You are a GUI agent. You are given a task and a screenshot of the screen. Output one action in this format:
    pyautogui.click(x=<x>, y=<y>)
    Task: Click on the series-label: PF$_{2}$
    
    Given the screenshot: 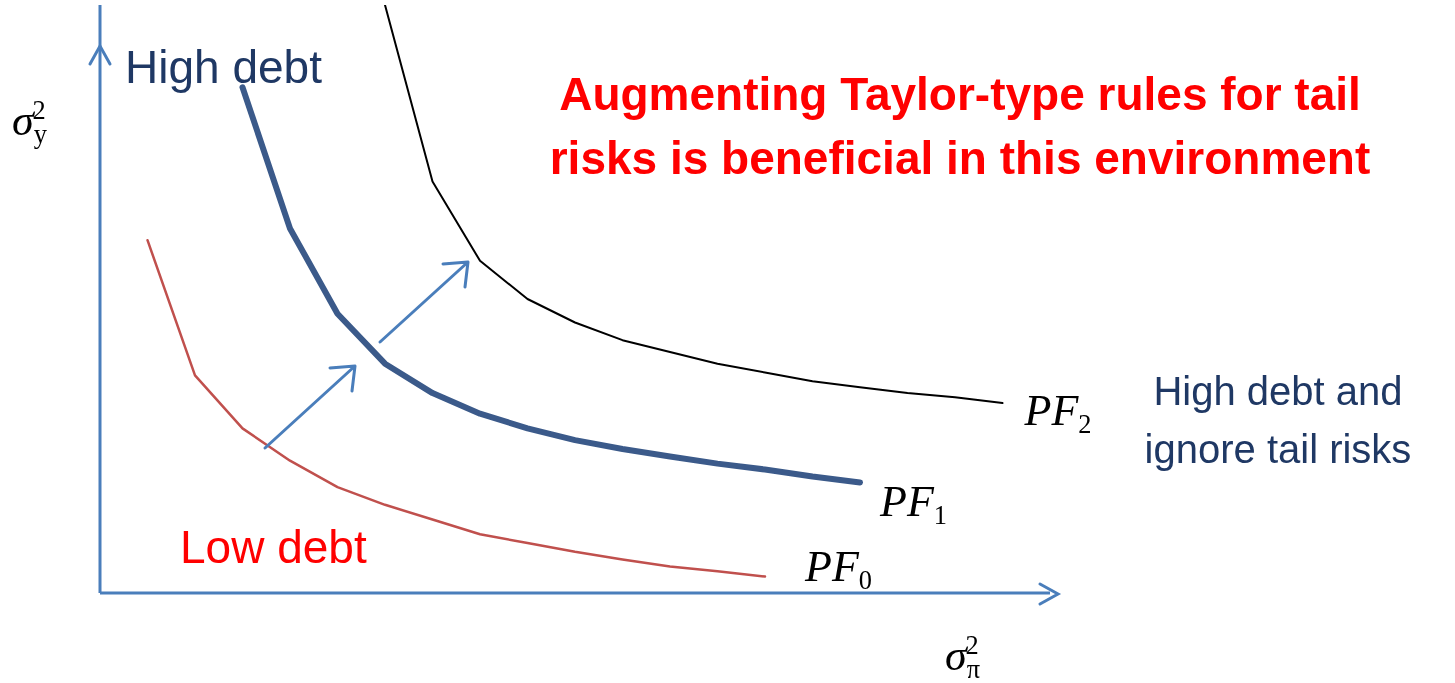 What is the action you would take?
    pyautogui.click(x=1057, y=412)
    